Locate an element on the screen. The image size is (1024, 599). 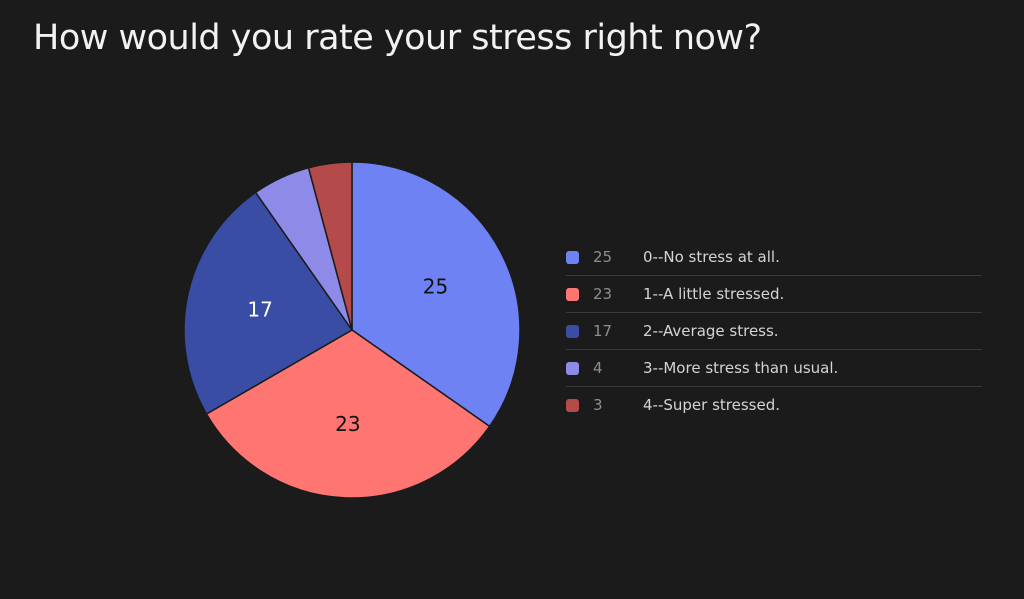
slice-value-label: 25 is located at coordinates (435, 287).